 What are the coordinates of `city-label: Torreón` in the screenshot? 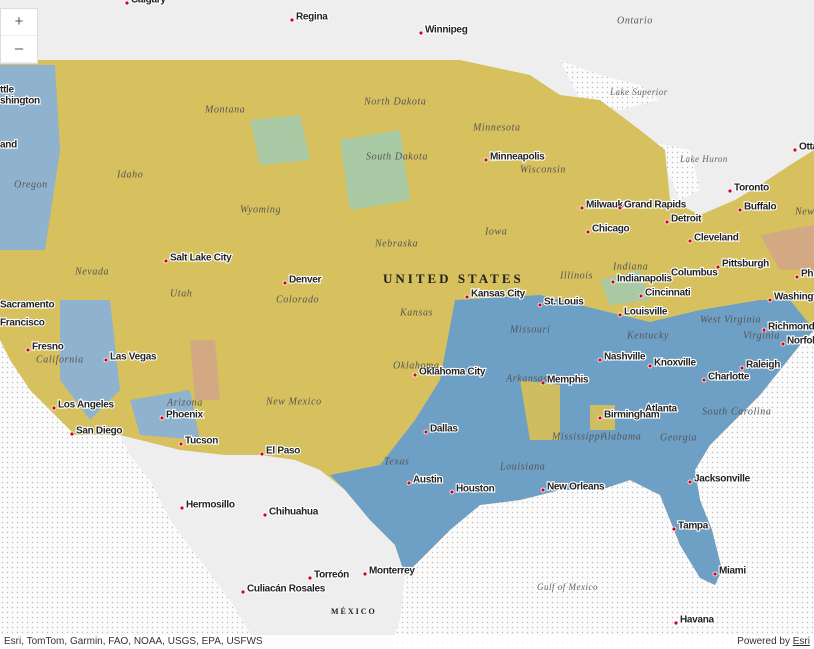 It's located at (331, 575).